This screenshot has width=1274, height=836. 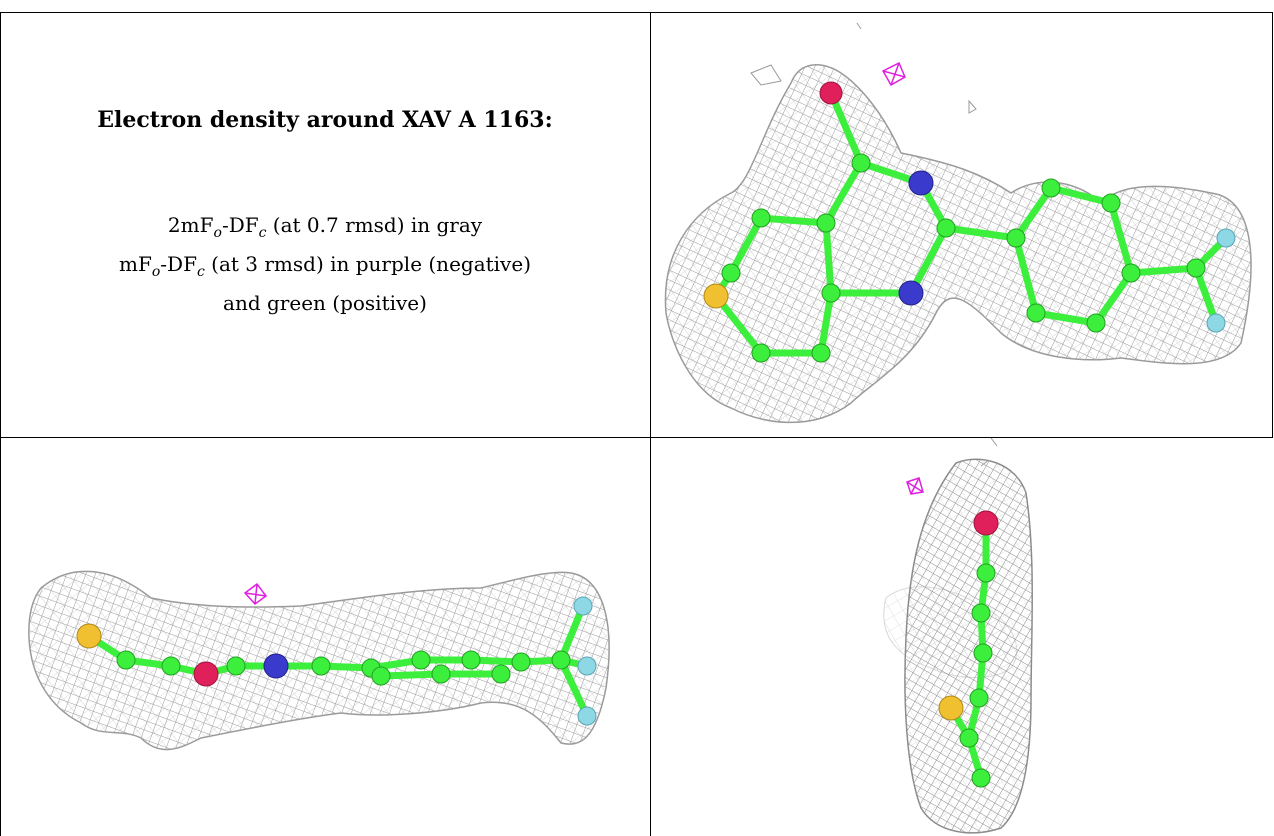 What do you see at coordinates (636, 437) in the screenshot?
I see `border-middle-horizontal` at bounding box center [636, 437].